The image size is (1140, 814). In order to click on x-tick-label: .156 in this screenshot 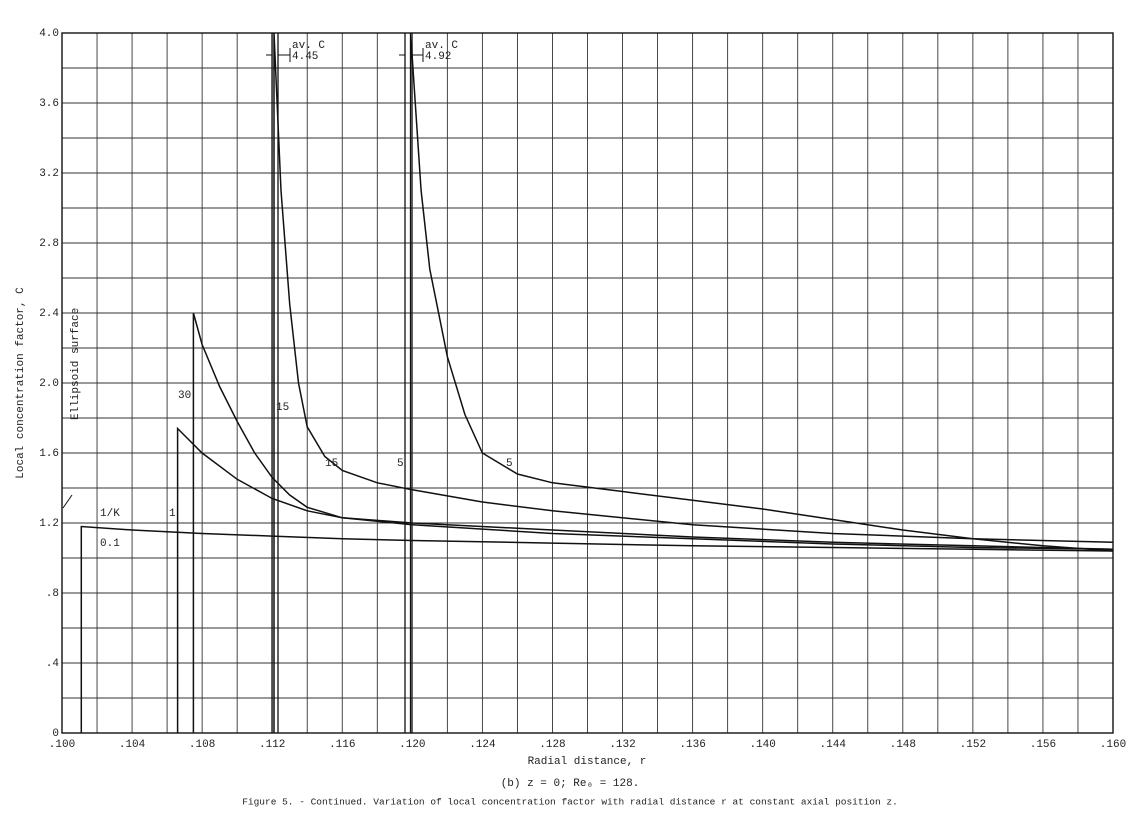, I will do `click(1043, 745)`.